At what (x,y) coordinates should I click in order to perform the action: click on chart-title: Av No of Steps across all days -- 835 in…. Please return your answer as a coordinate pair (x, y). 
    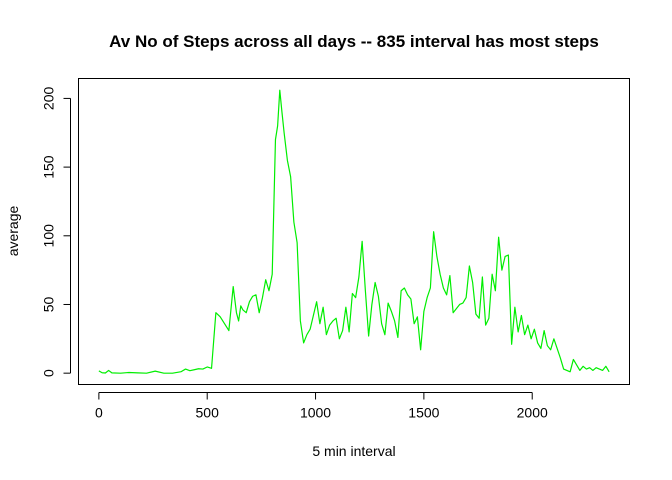
    Looking at the image, I should click on (354, 41).